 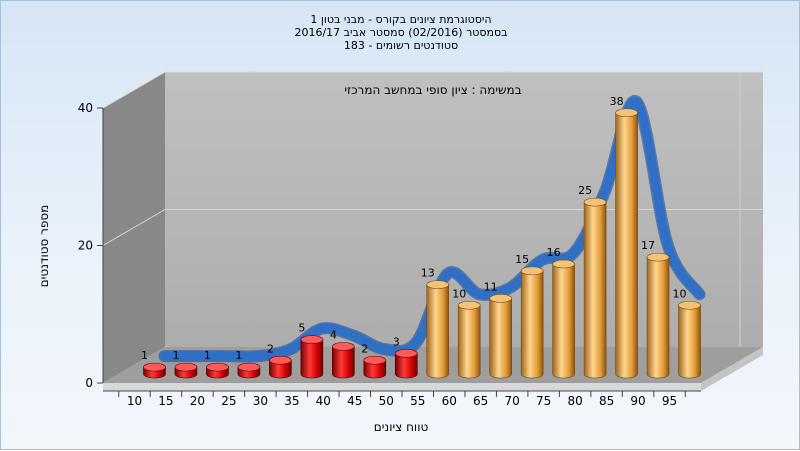 What do you see at coordinates (333, 335) in the screenshot?
I see `bar-value-label: 4` at bounding box center [333, 335].